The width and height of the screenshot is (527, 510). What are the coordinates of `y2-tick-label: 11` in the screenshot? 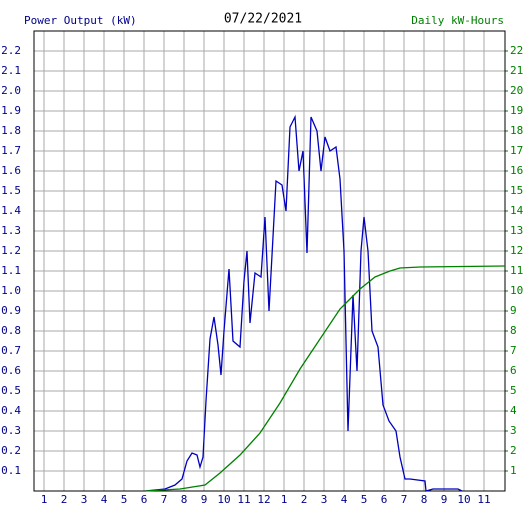 It's located at (516, 270).